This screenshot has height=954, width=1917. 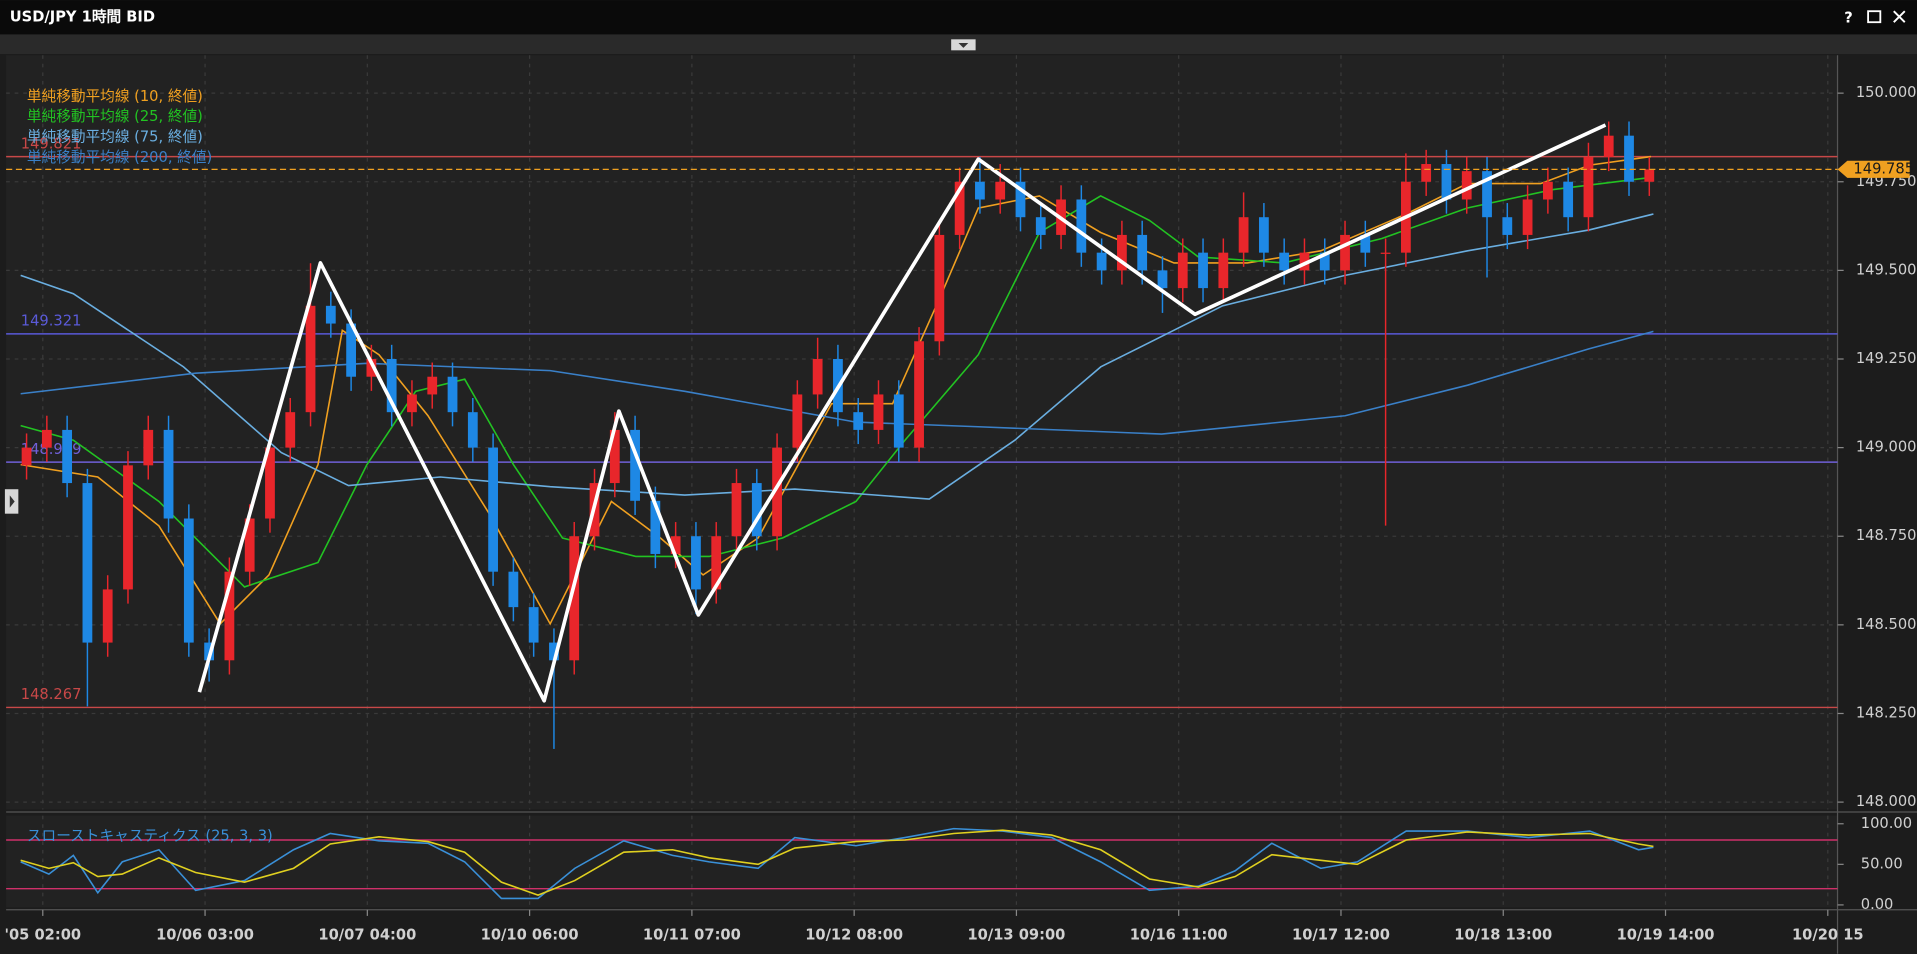 What do you see at coordinates (1341, 934) in the screenshot?
I see `x-tick-label: 10/17 12:00` at bounding box center [1341, 934].